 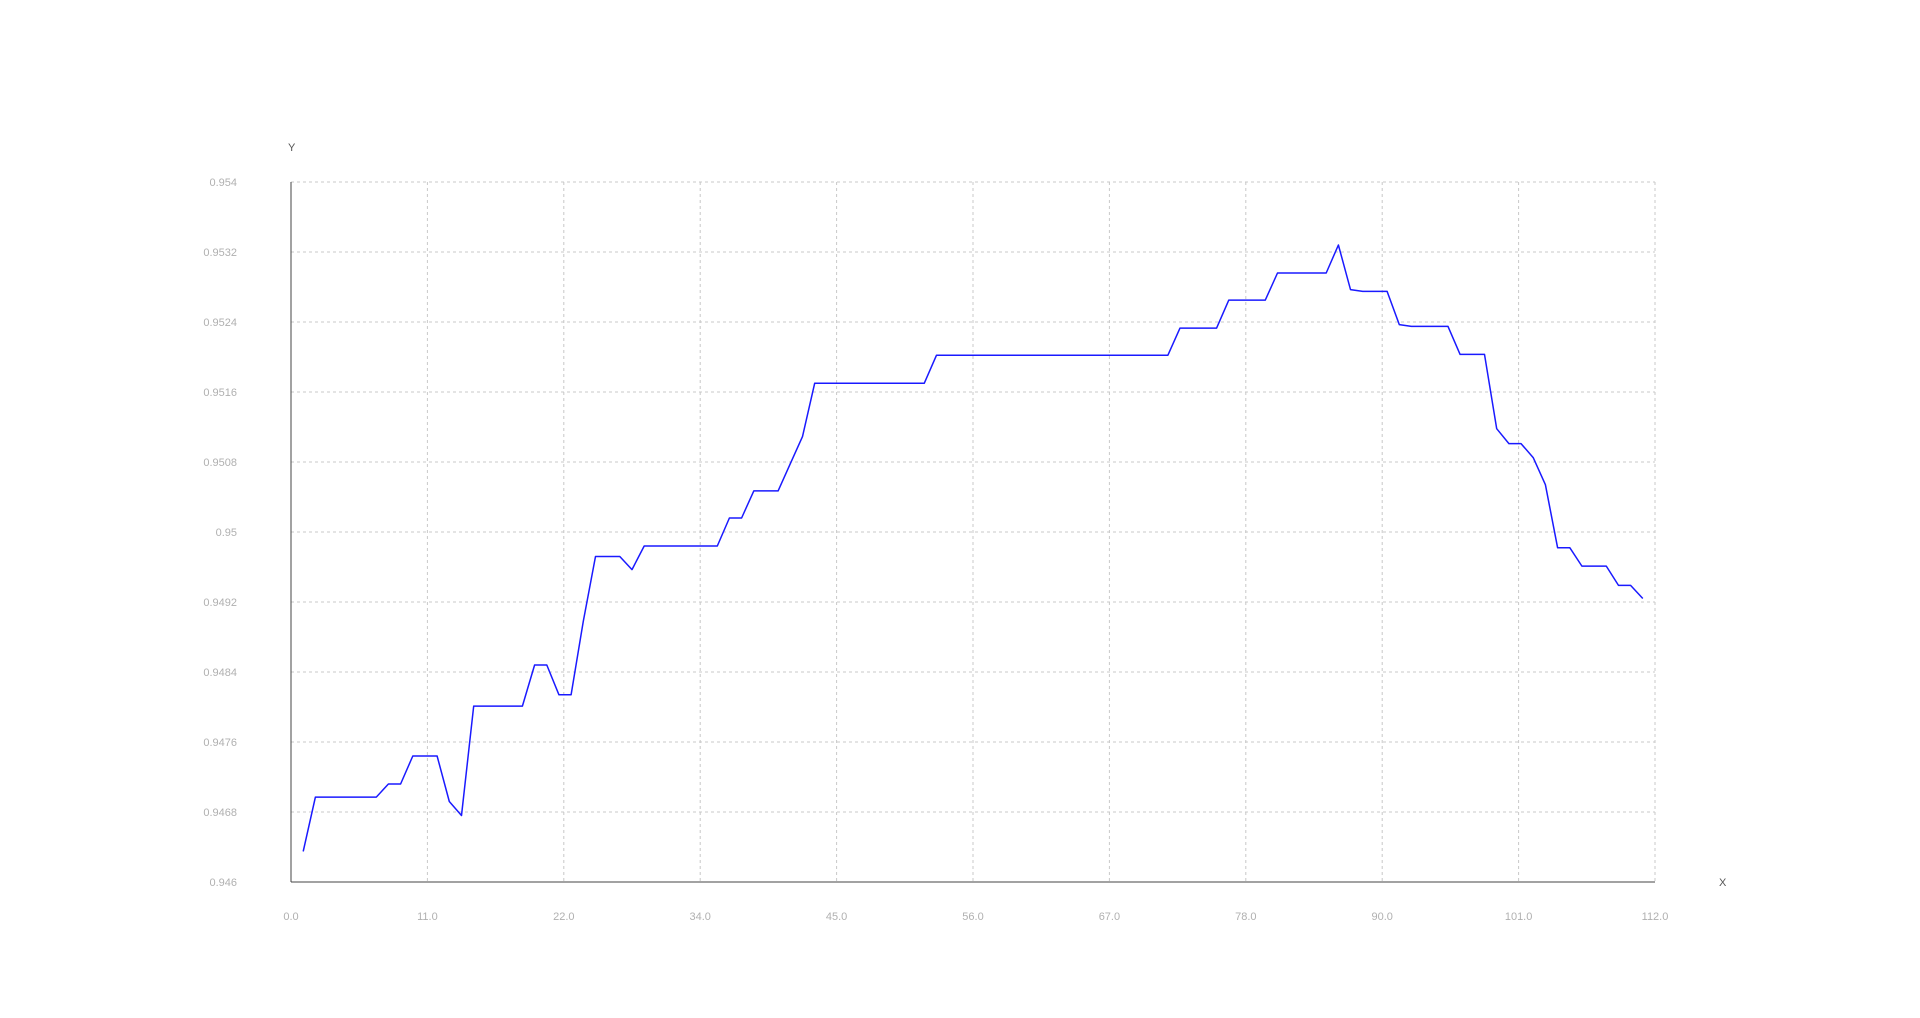 What do you see at coordinates (220, 813) in the screenshot?
I see `y-tick-label: 0.9468` at bounding box center [220, 813].